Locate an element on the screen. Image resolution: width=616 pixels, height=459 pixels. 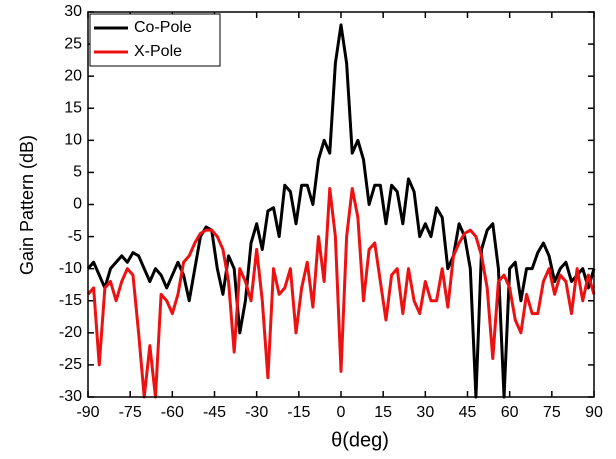
y-tick-label: -25 is located at coordinates (70, 364).